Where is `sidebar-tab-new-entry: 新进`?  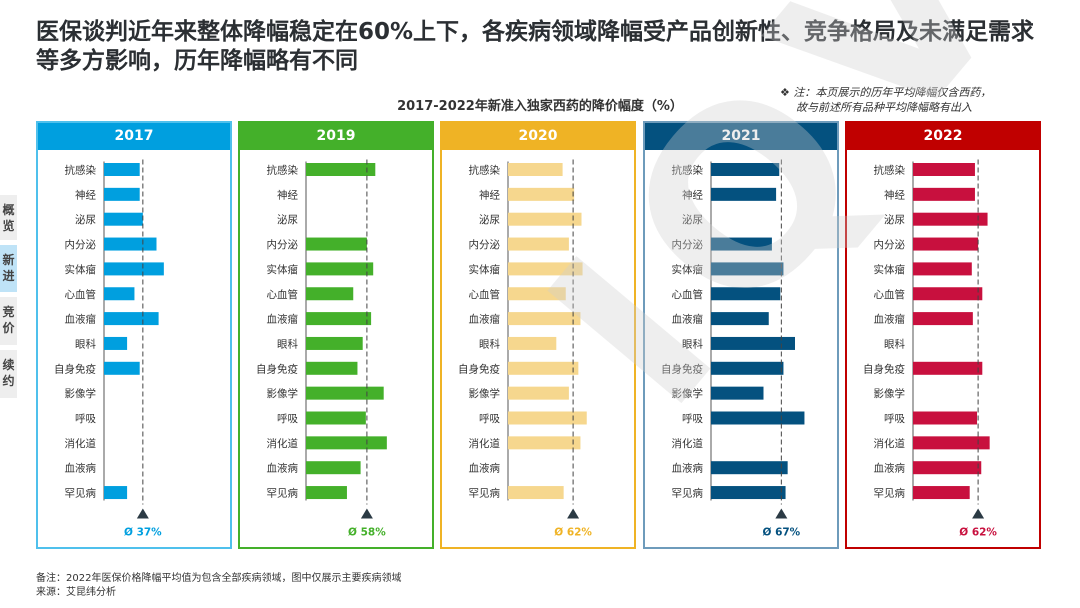 sidebar-tab-new-entry: 新进 is located at coordinates (8, 268).